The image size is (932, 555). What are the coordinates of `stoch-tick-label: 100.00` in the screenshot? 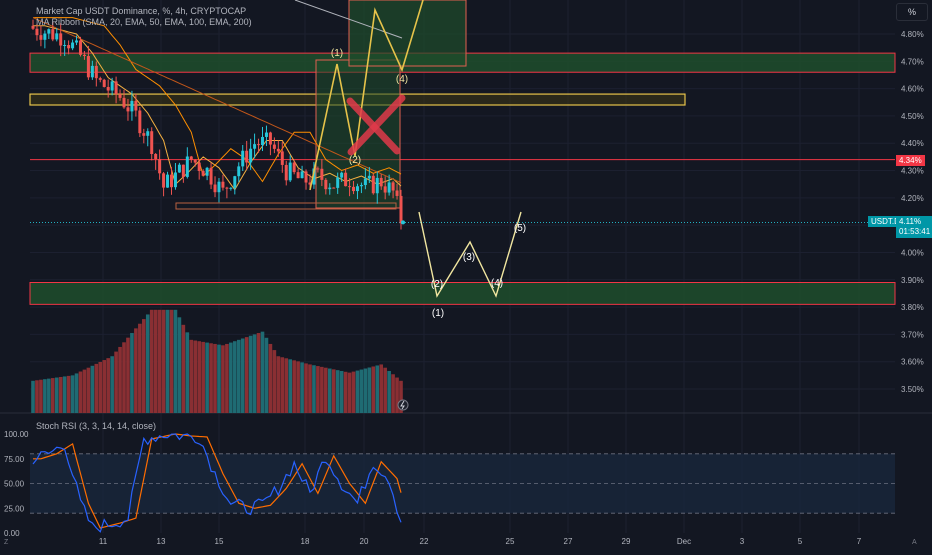 It's located at (16, 434).